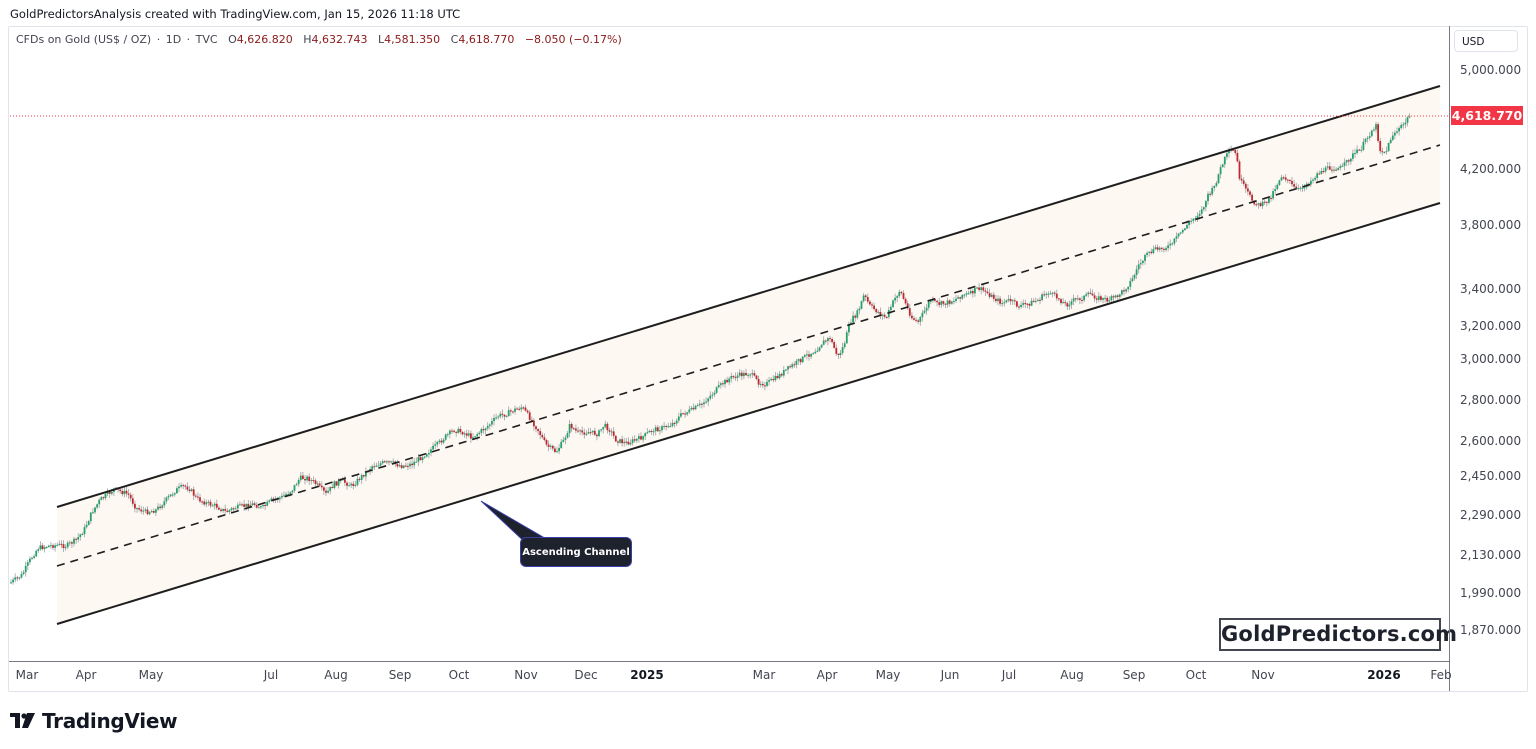 This screenshot has height=749, width=1536. Describe the element at coordinates (1491, 400) in the screenshot. I see `price-tick: 2,800.000` at that location.